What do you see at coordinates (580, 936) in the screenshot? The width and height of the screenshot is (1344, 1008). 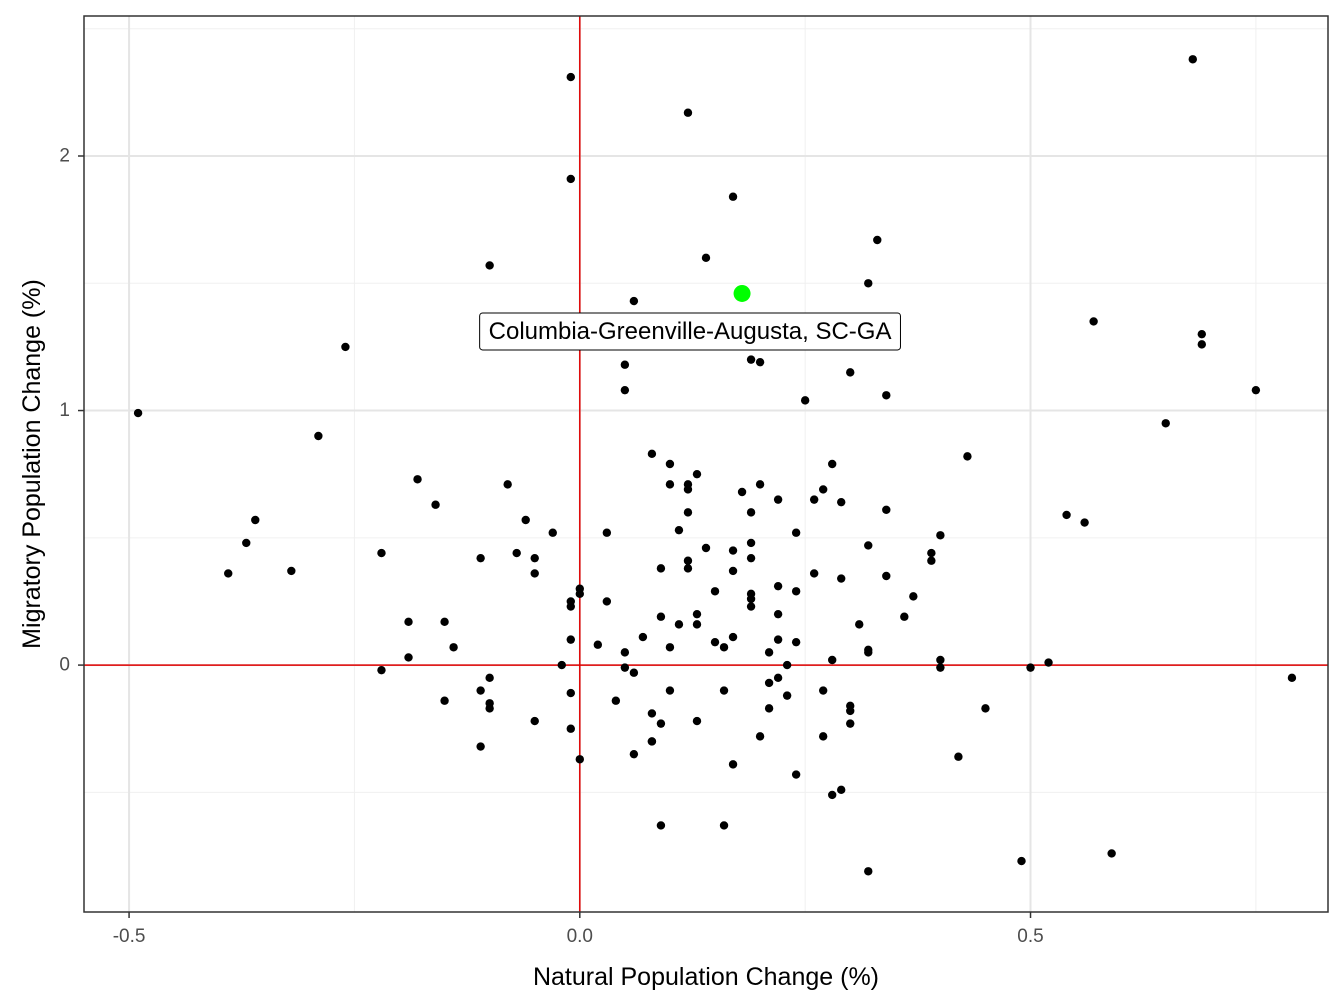 I see `x-tick-label: 0.0` at bounding box center [580, 936].